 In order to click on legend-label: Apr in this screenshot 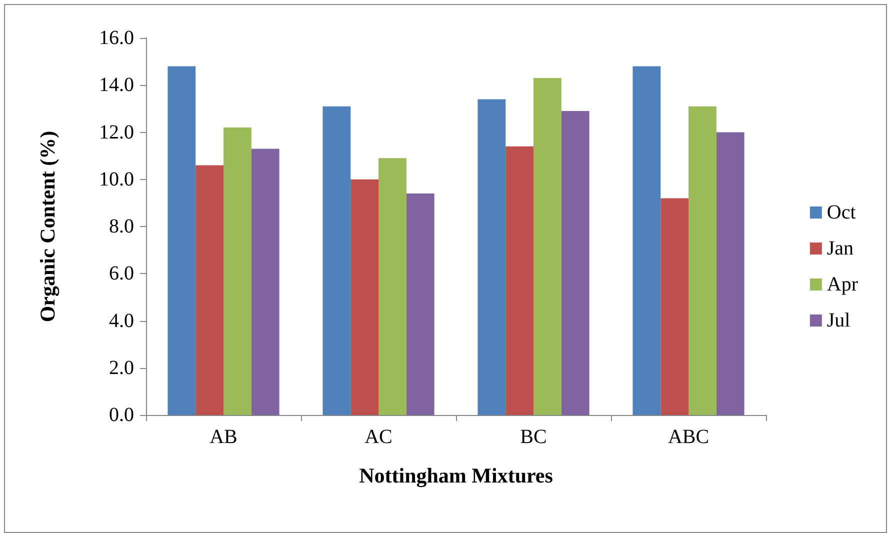, I will do `click(842, 285)`.